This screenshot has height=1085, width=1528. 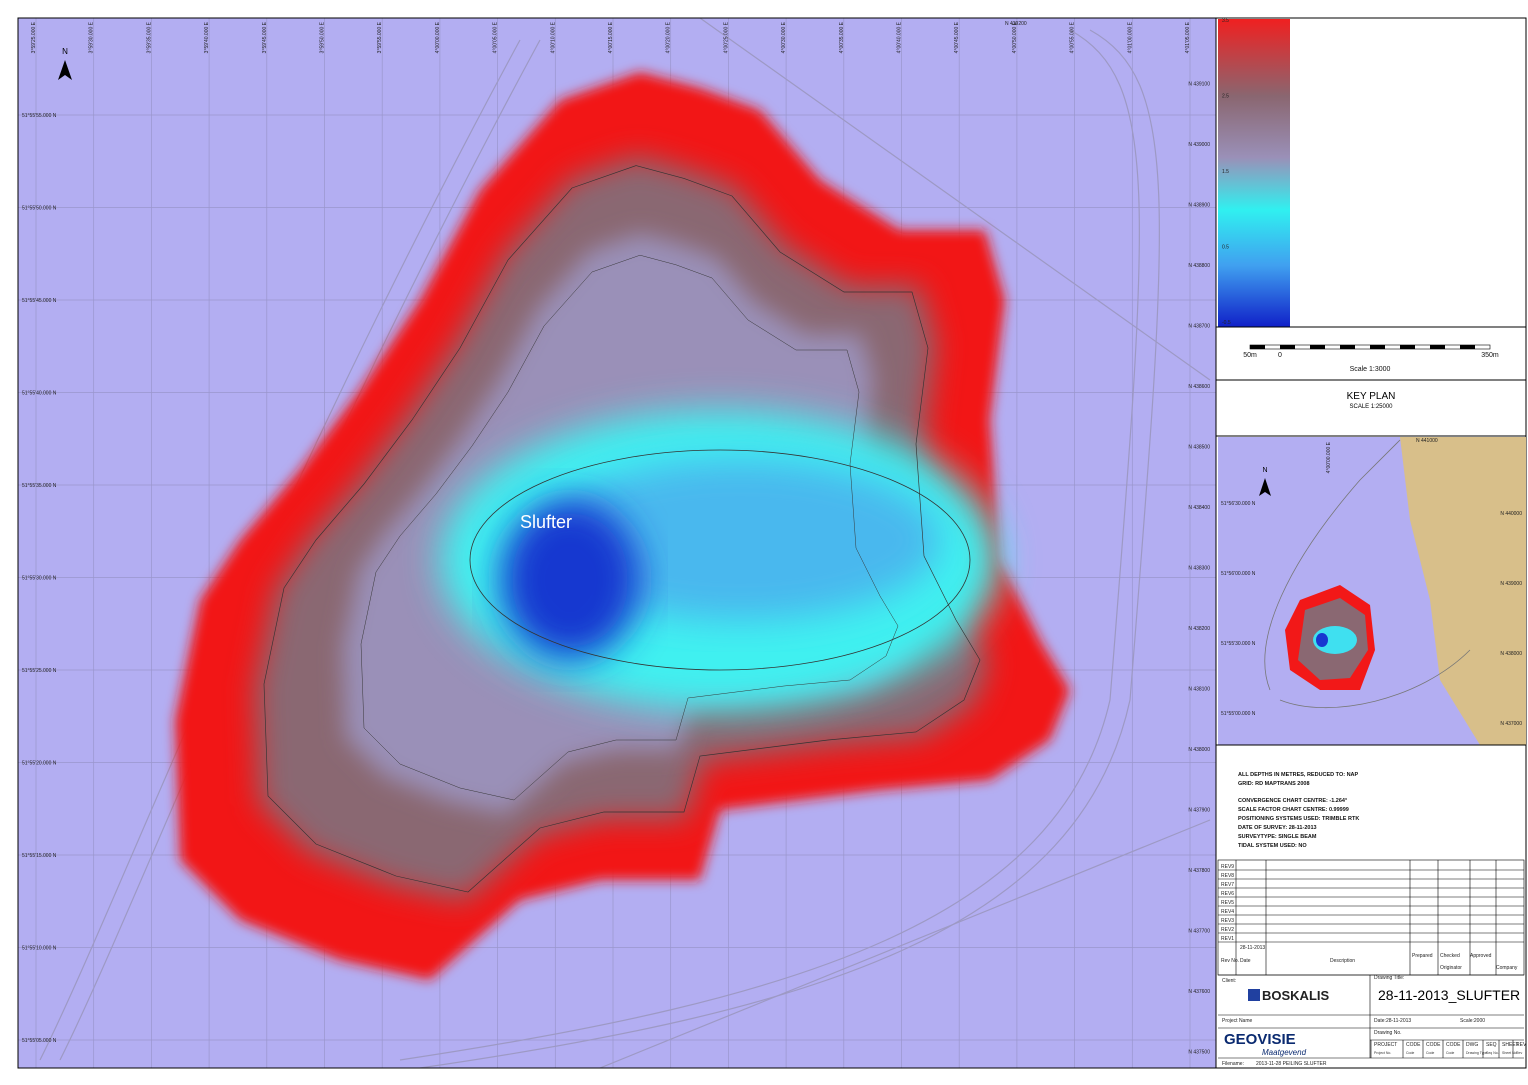 I want to click on key-latitude: 51°56'00.000 N, so click(x=1238, y=574).